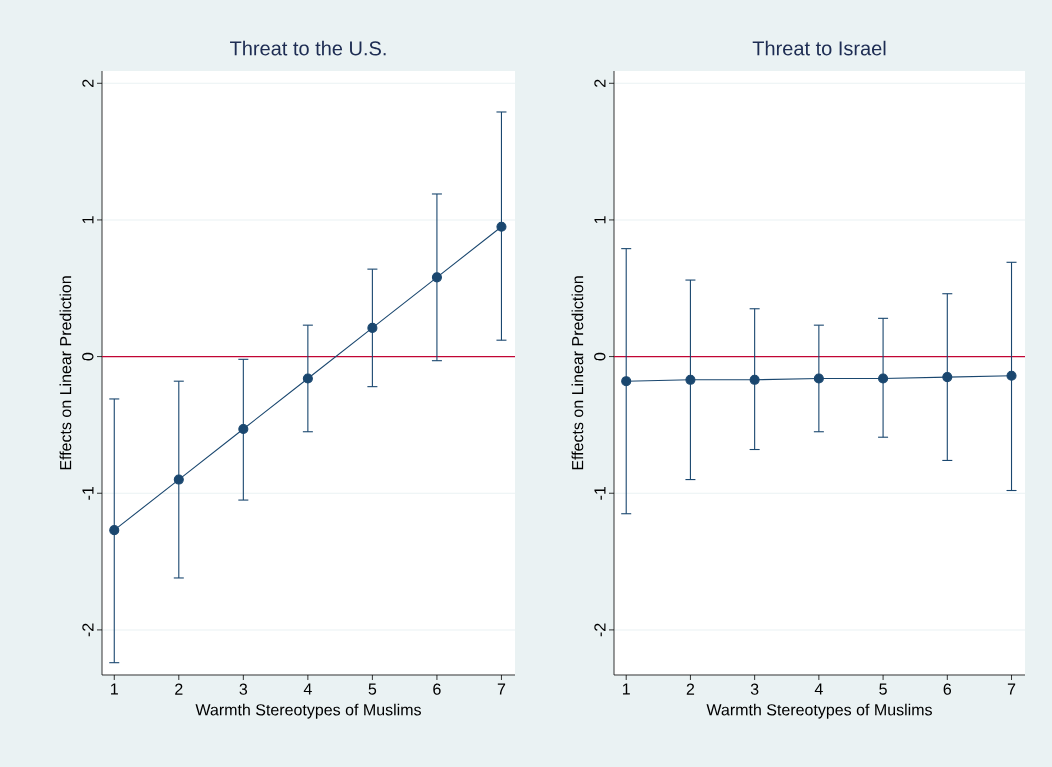 The height and width of the screenshot is (767, 1052). What do you see at coordinates (308, 48) in the screenshot?
I see `chart-title: Threat to the U.S.` at bounding box center [308, 48].